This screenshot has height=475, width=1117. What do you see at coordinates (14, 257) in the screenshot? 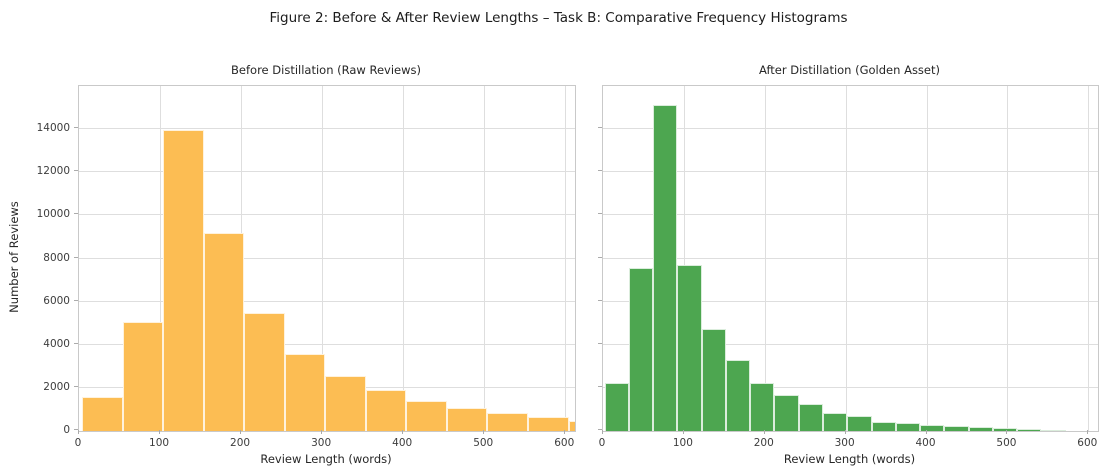
I see `y-axis-label: Number of Reviews` at bounding box center [14, 257].